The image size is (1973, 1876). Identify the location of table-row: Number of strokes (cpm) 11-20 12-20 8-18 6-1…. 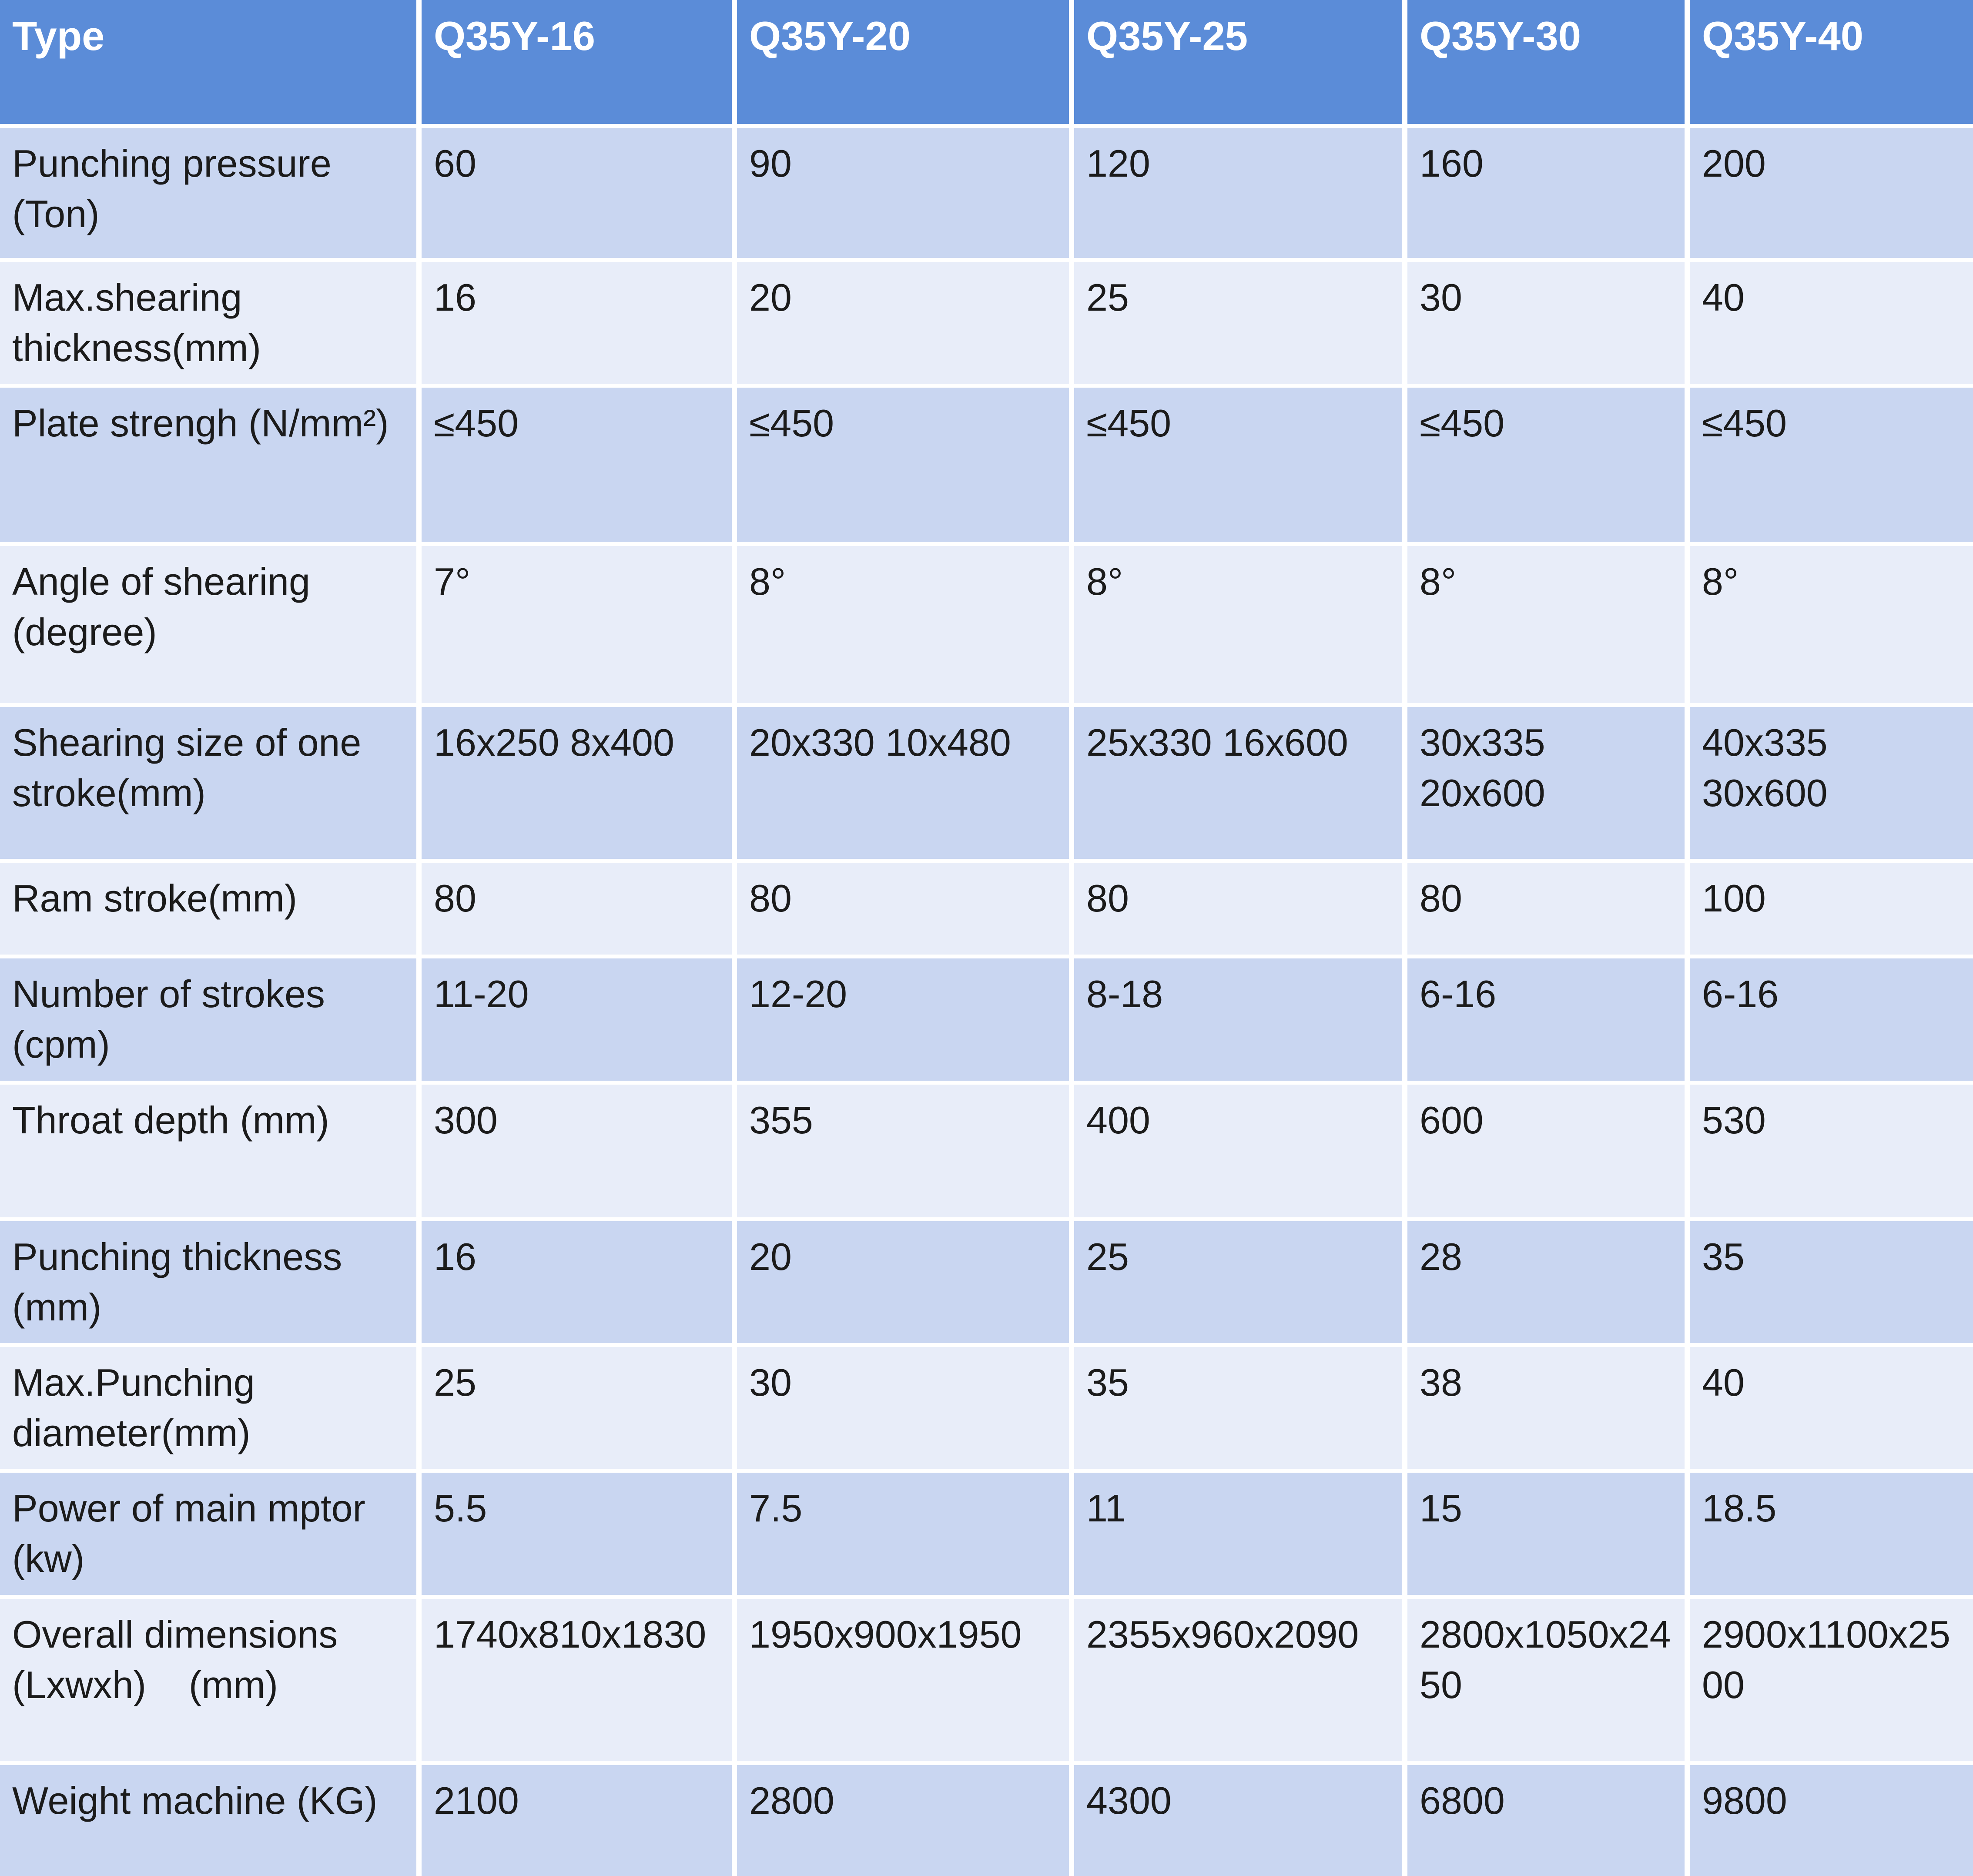
(986, 1021).